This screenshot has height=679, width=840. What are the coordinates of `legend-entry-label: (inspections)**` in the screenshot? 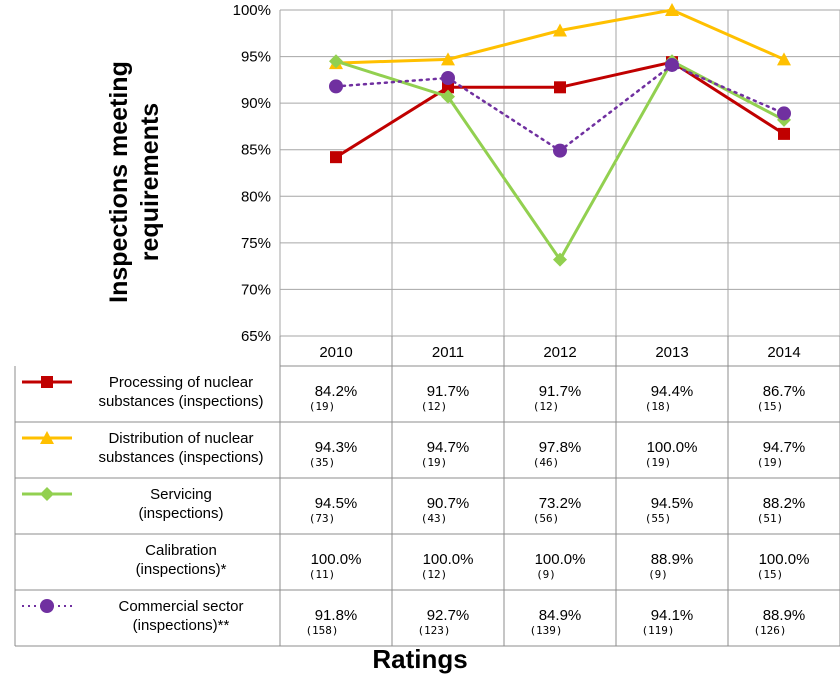 It's located at (181, 625).